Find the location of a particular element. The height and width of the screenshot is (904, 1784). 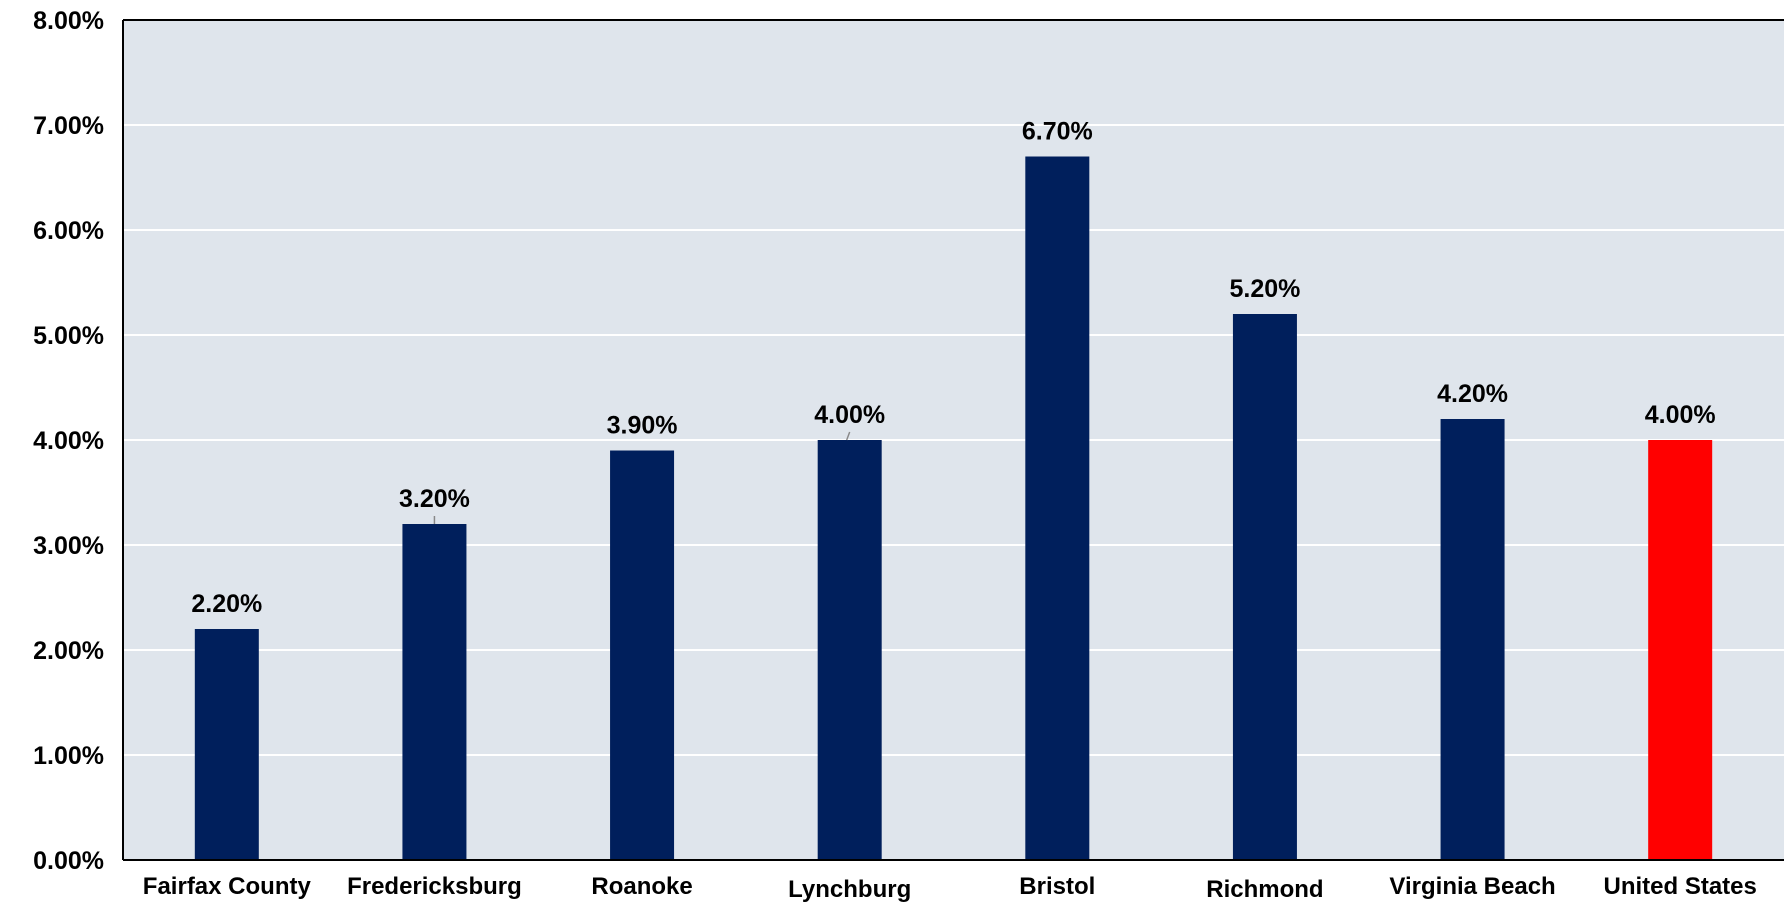

leader-line is located at coordinates (848, 436).